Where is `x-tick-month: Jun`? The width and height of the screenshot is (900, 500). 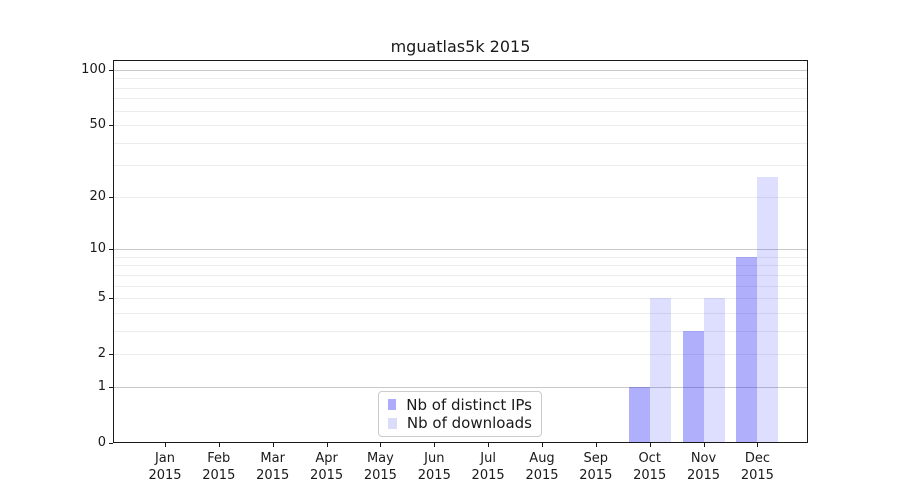
x-tick-month: Jun is located at coordinates (434, 458).